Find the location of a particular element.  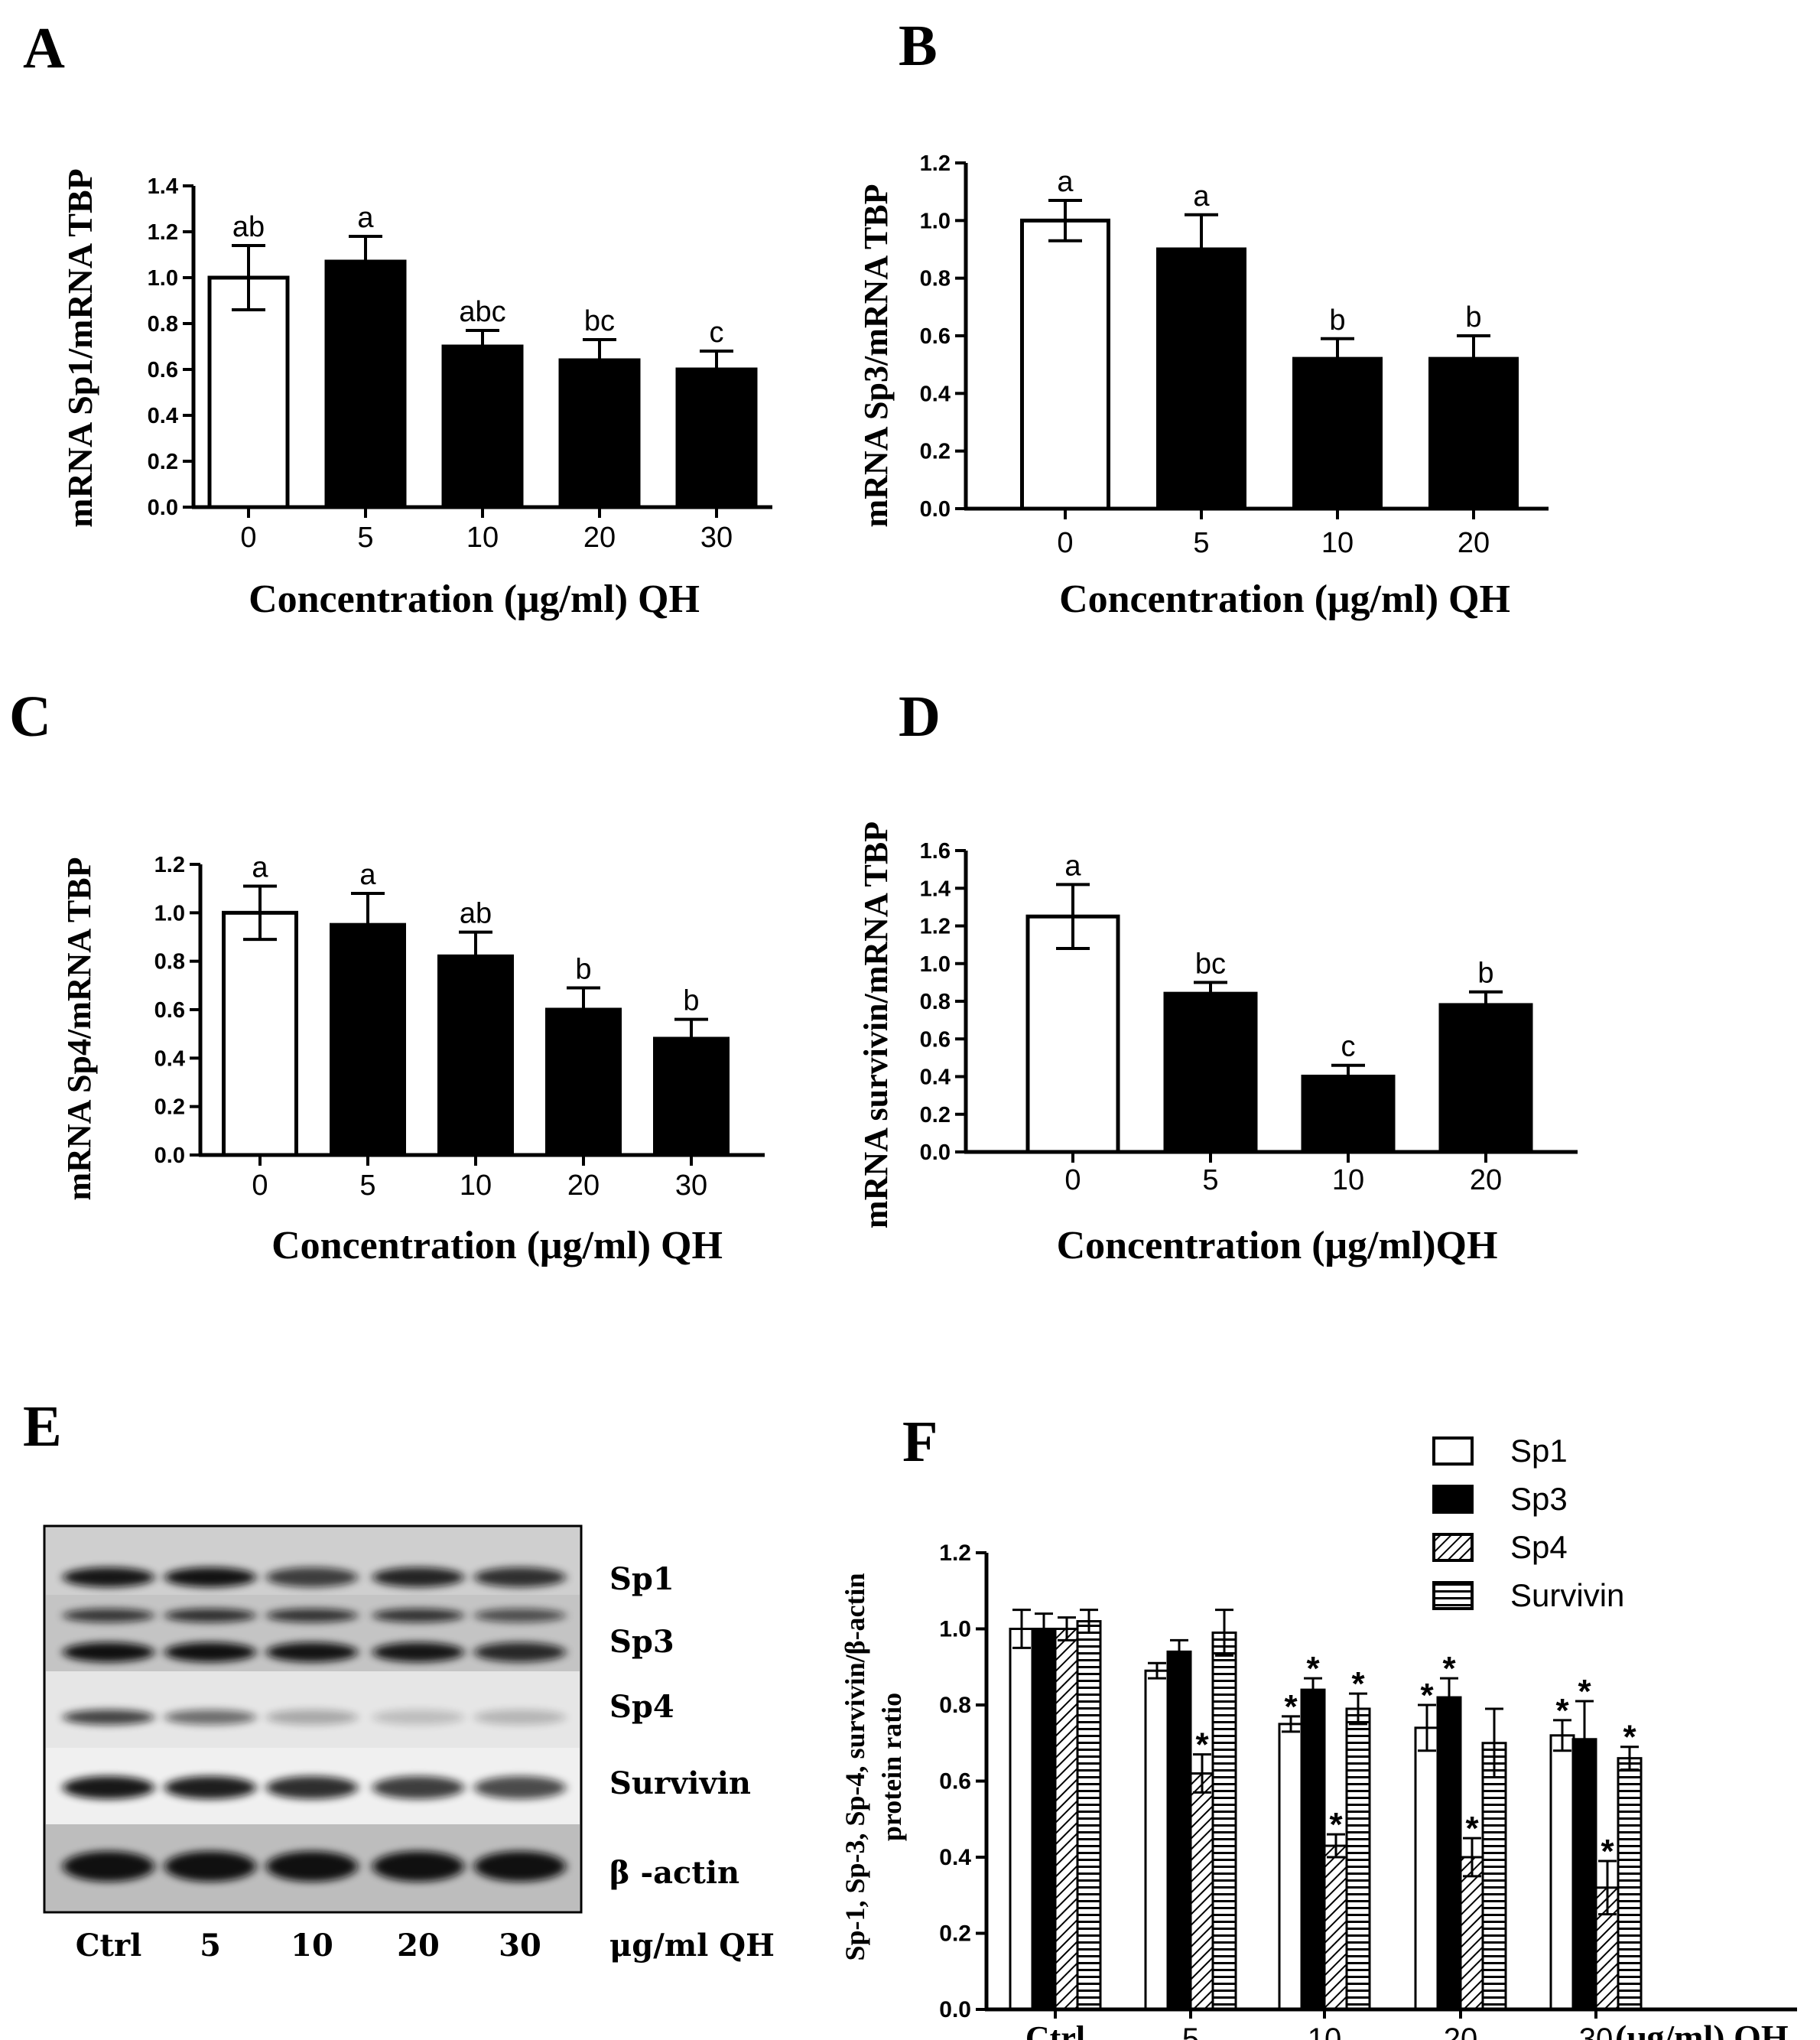

significance-letter-10: abc is located at coordinates (482, 312).